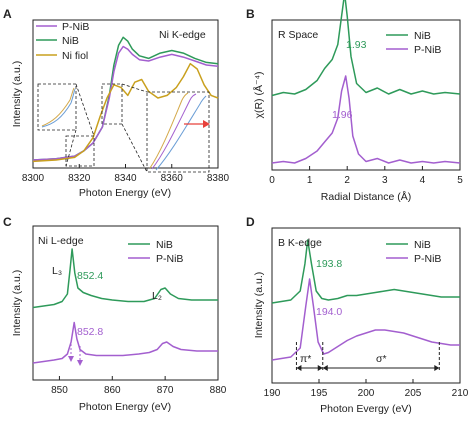  Describe the element at coordinates (17, 94) in the screenshot. I see `panel-a-ylabel: Intensity (a.u.)` at that location.